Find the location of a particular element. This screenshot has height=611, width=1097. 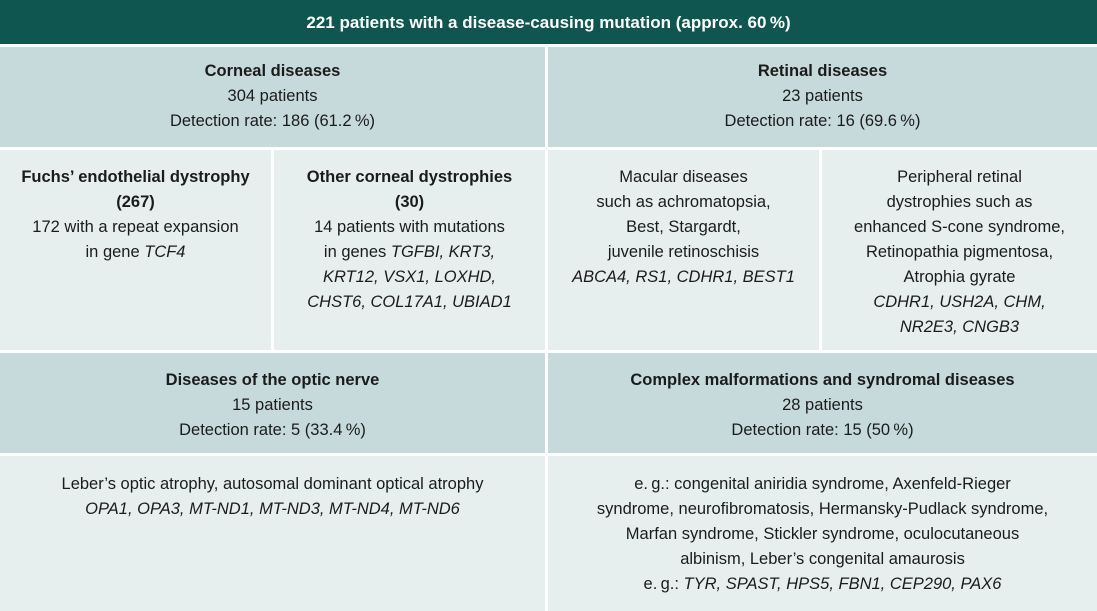

fuchs-title-line1: Fuchs’ endothelial dystrophy is located at coordinates (135, 177).